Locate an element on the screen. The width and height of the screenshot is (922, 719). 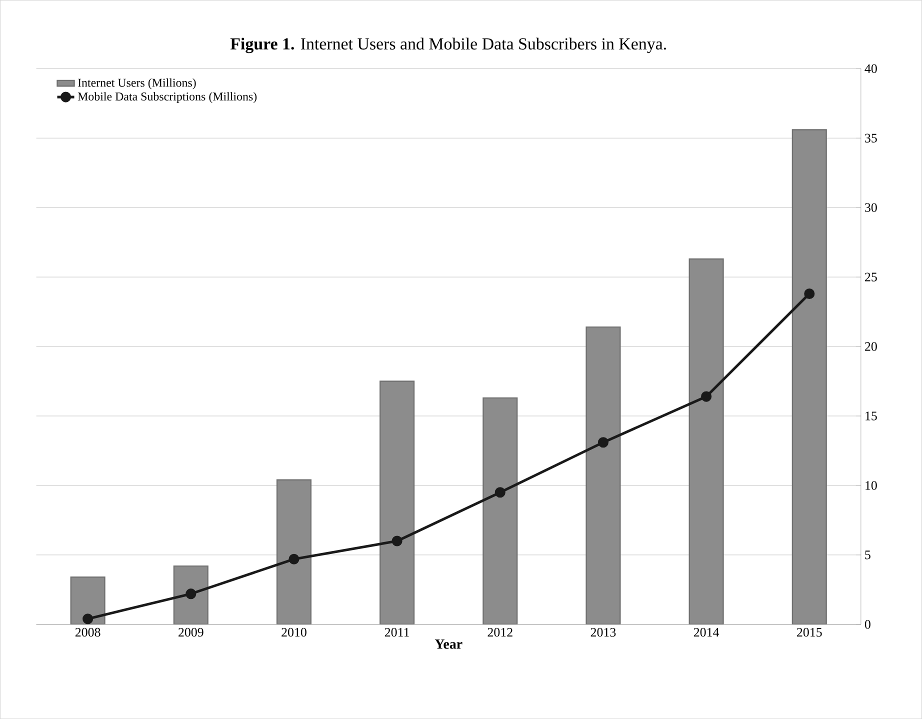
chart-title: Figure 1. Internet Users and Mobile Data Subscribers in Kenya. is located at coordinates (448, 46).